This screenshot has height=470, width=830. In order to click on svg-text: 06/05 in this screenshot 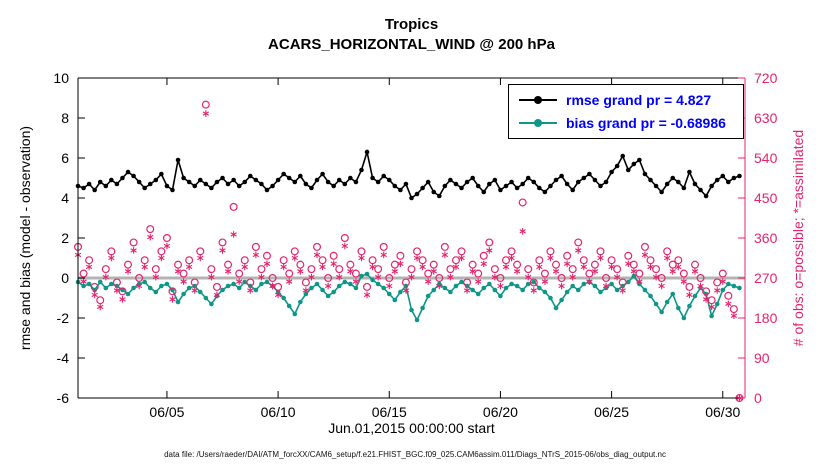, I will do `click(166, 412)`.